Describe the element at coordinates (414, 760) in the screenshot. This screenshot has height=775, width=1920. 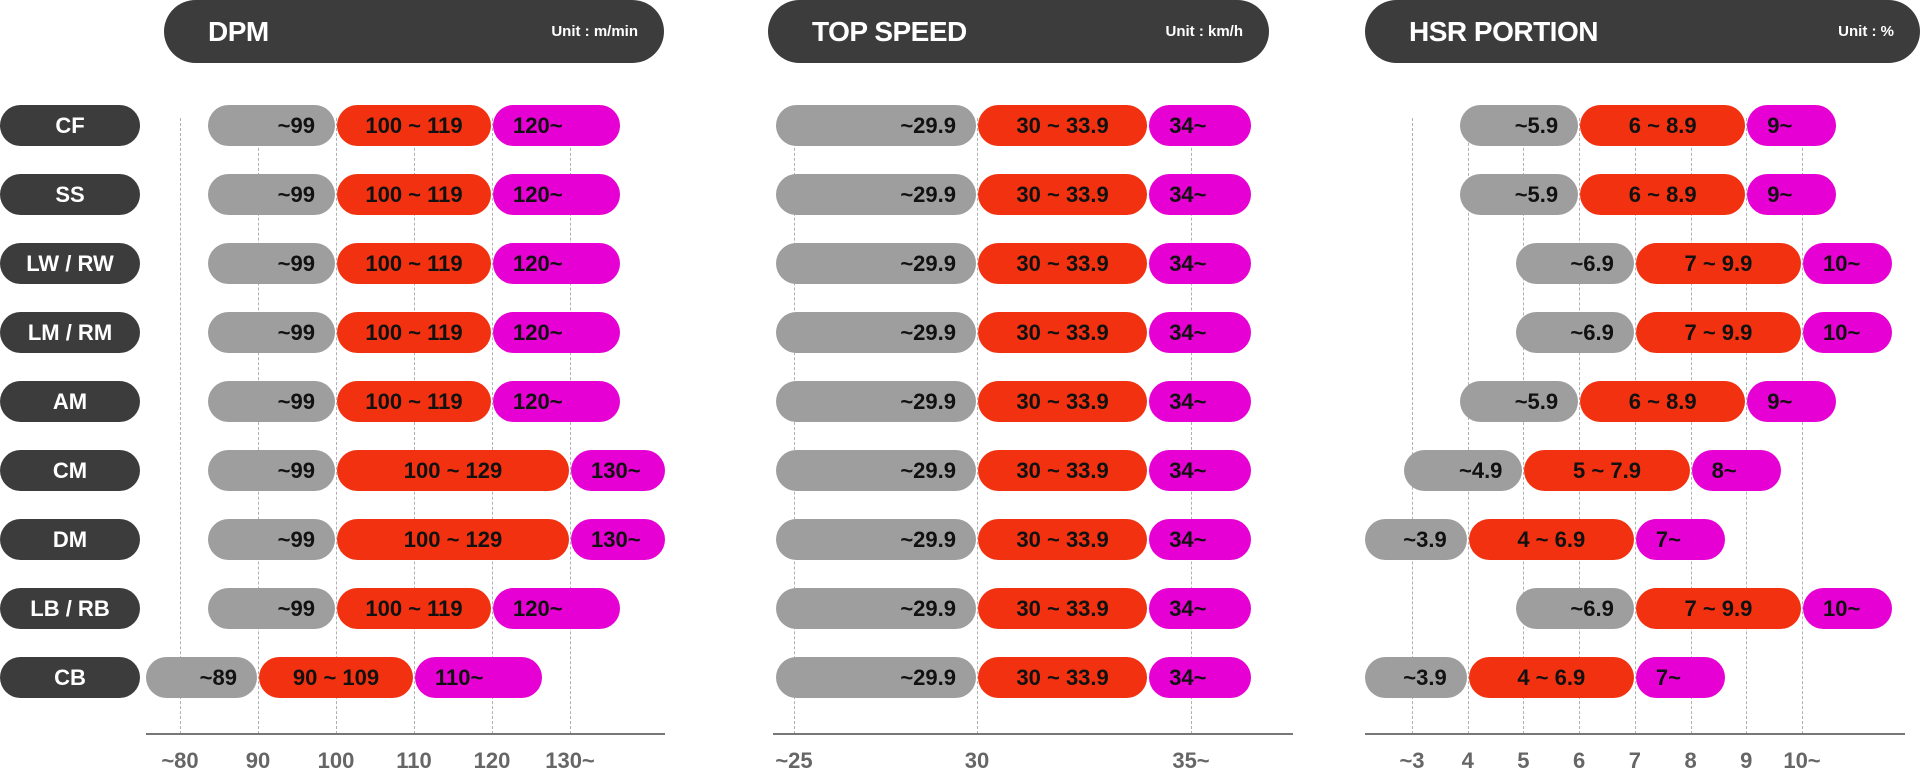
I see `tick-label: 110` at that location.